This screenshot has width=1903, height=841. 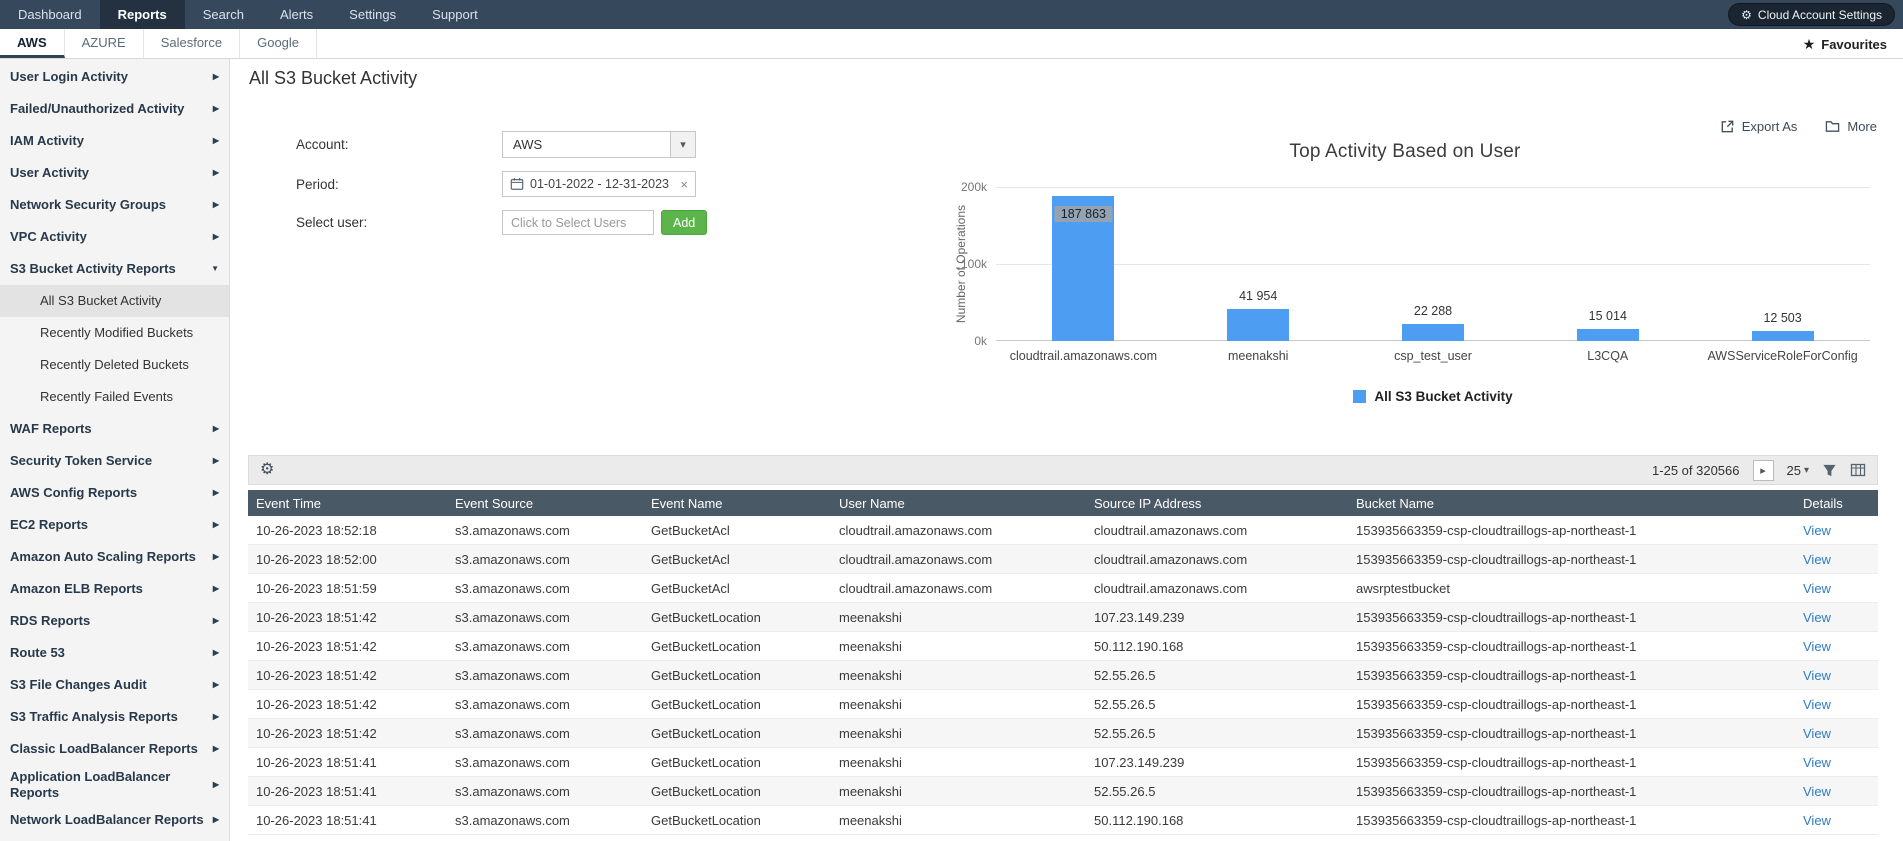 I want to click on close-icon: ×, so click(x=684, y=184).